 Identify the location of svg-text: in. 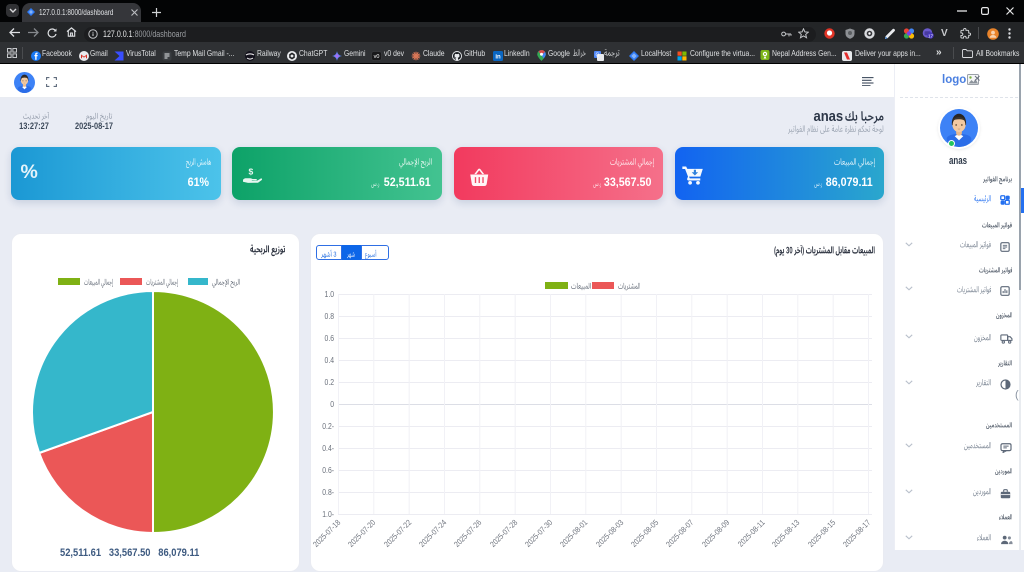
(498, 58).